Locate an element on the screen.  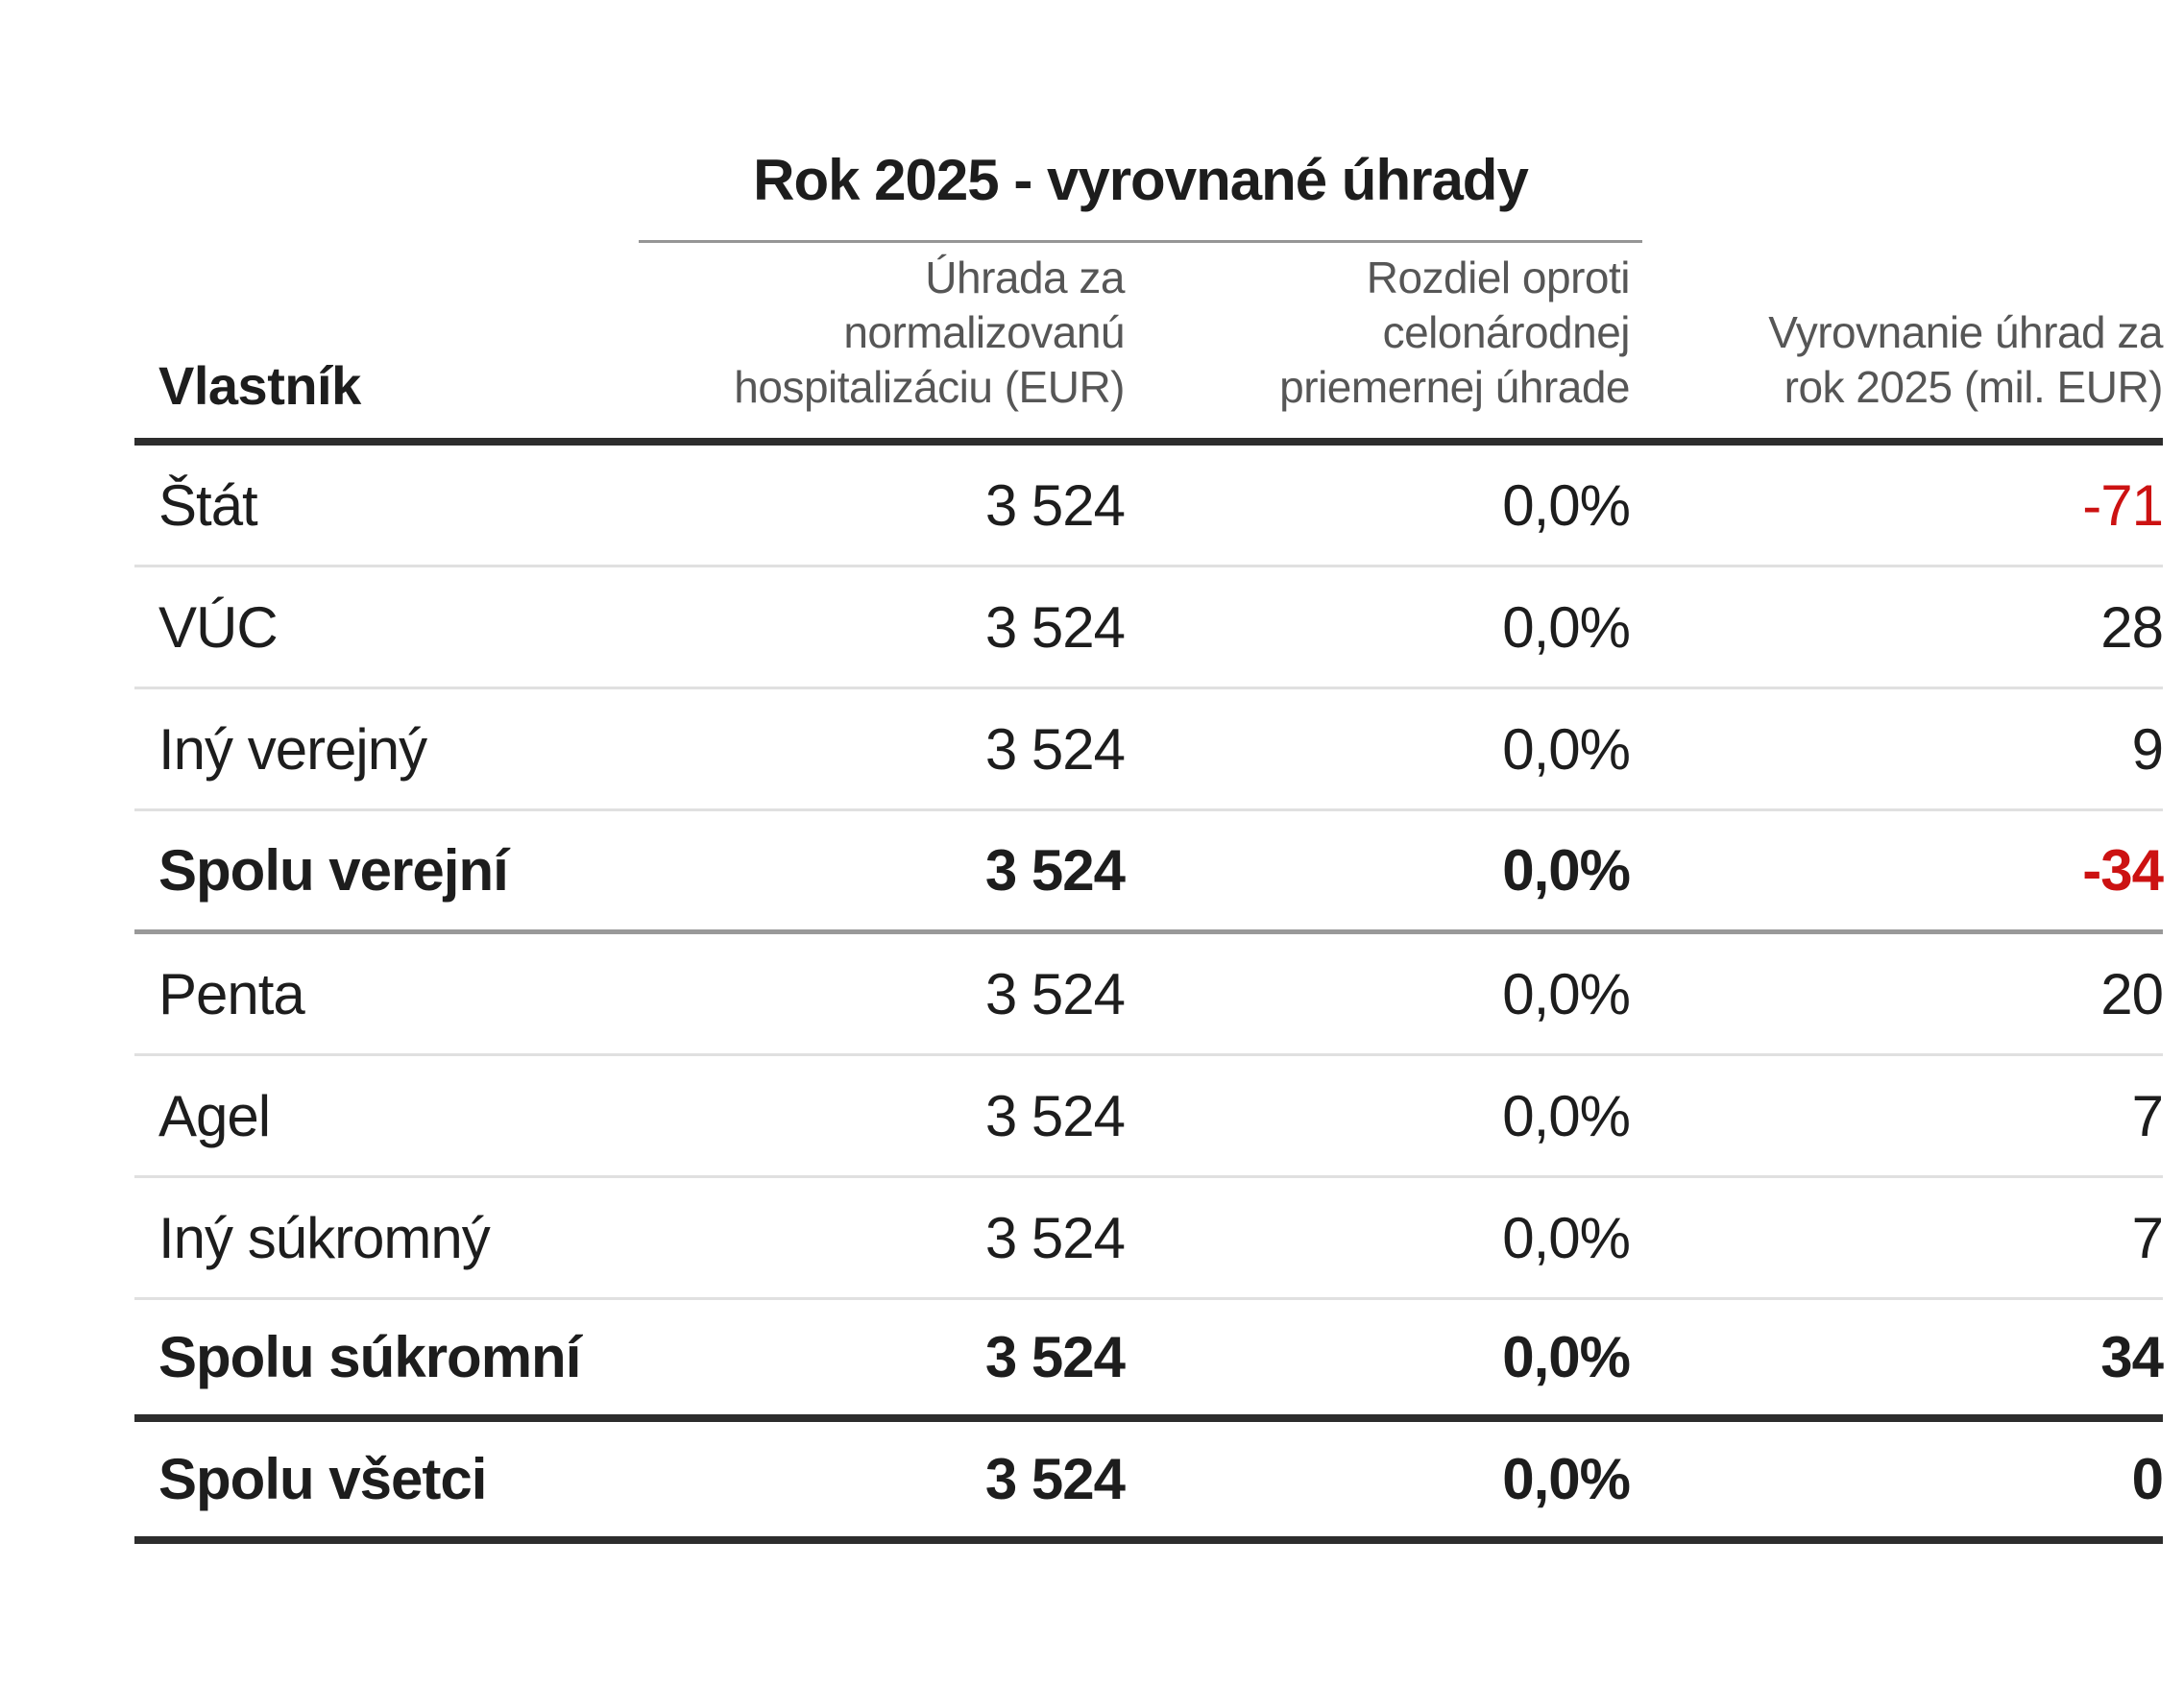
table-row: Penta 3 524 0,0% 20 is located at coordinates (1149, 995).